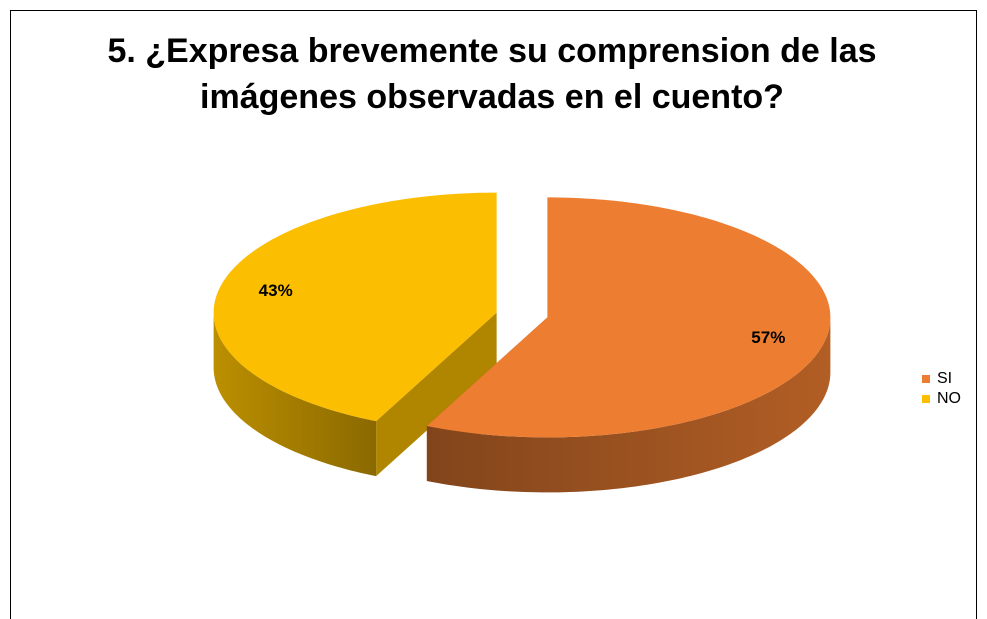 The width and height of the screenshot is (987, 619). I want to click on data-label: 43%, so click(276, 290).